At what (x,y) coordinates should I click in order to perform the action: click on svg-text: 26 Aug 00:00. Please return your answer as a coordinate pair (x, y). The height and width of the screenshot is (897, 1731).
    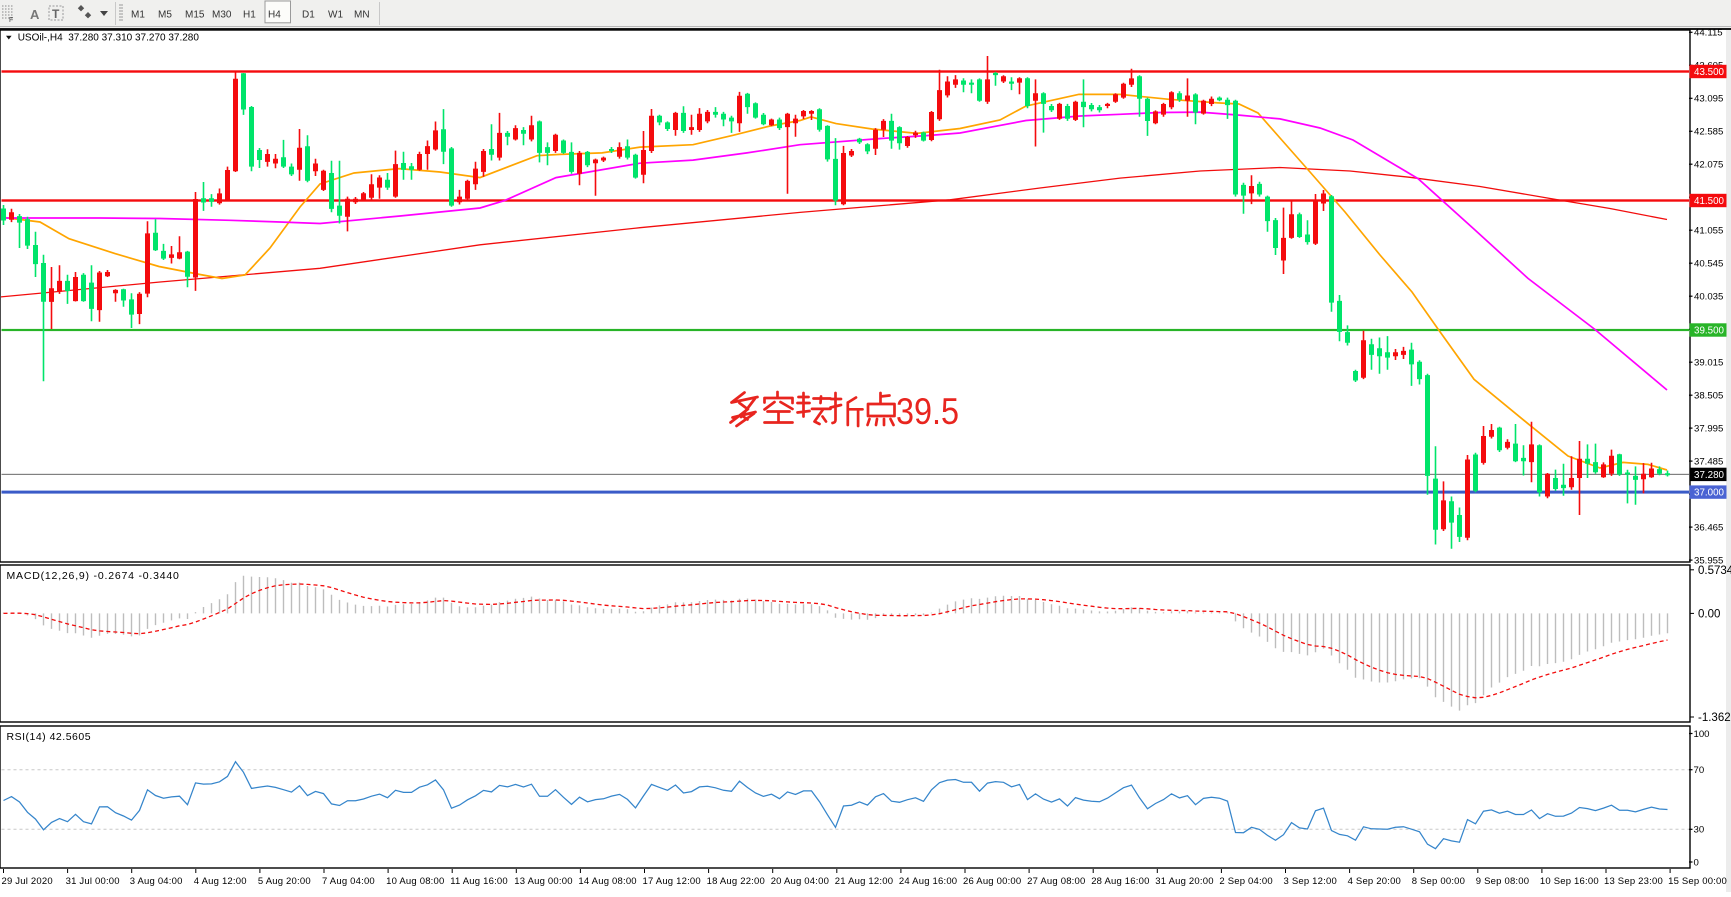
    Looking at the image, I should click on (992, 881).